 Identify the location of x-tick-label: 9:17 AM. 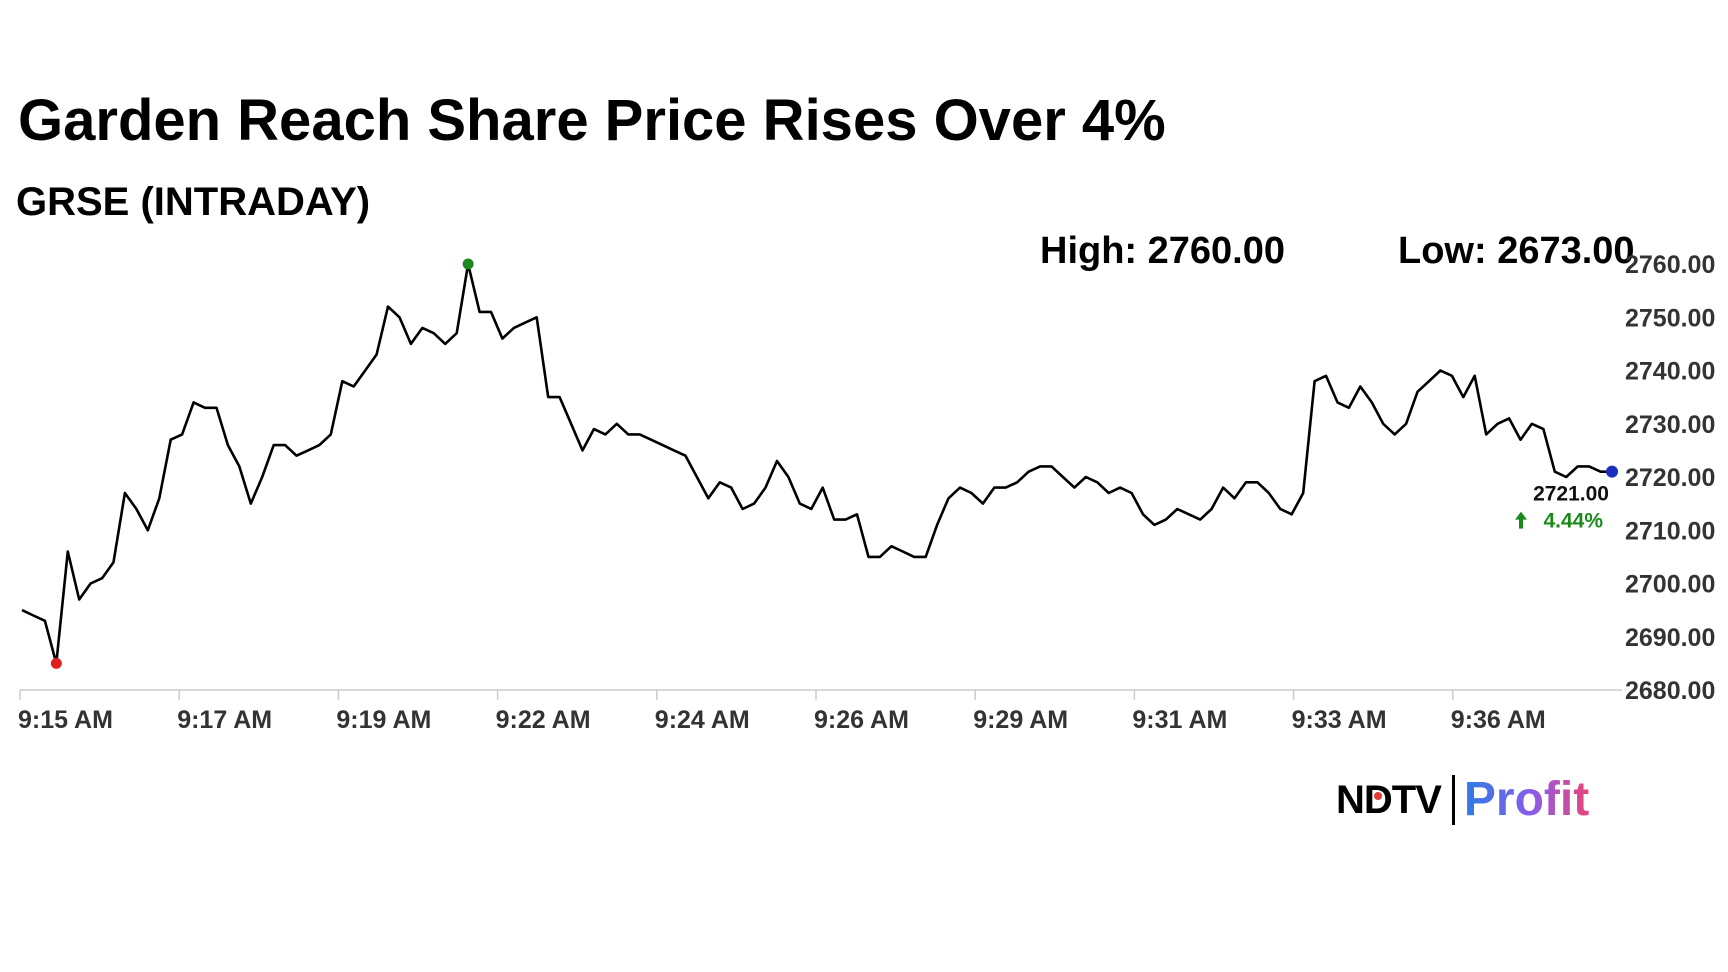
(224, 720).